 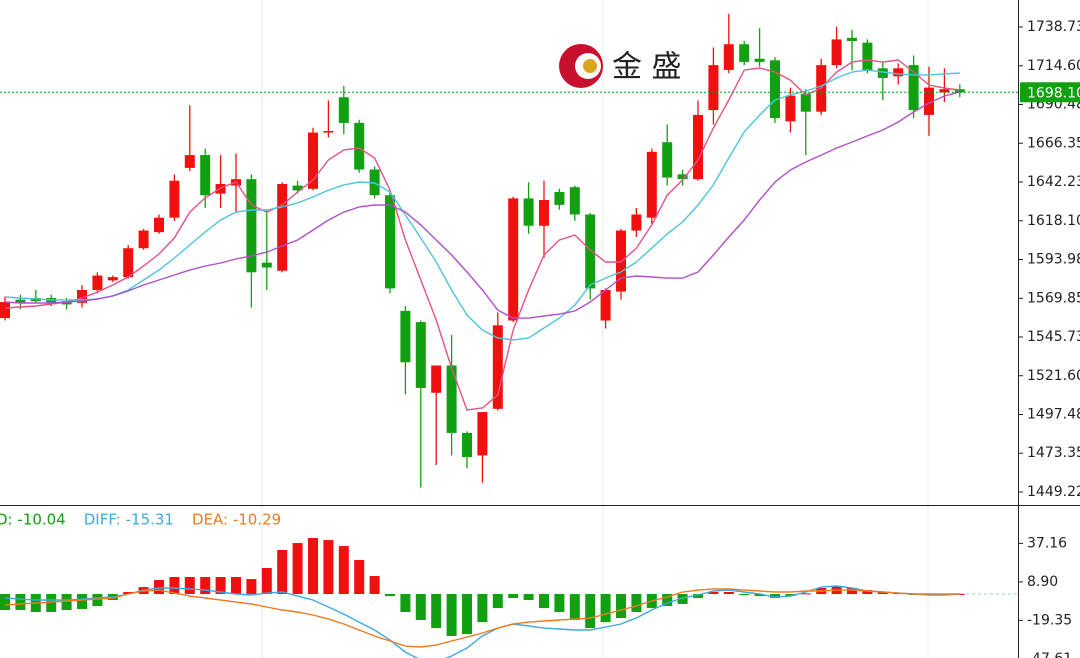 I want to click on y-tick-label: 1666.35, so click(x=1053, y=143).